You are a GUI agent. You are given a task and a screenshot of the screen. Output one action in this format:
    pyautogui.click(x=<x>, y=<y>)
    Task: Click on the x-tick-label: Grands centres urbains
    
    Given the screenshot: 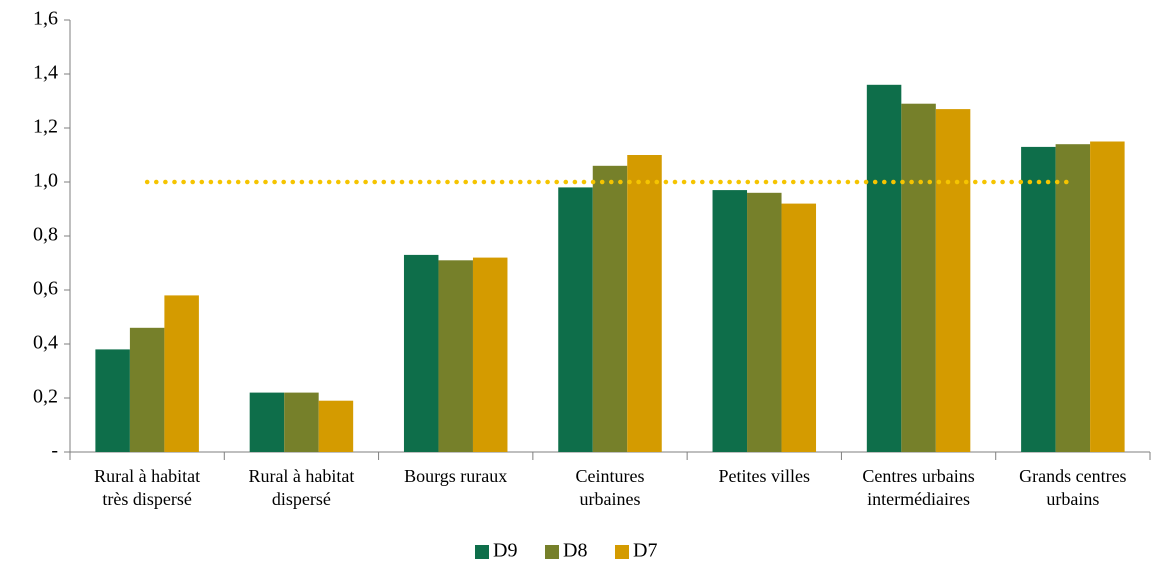 What is the action you would take?
    pyautogui.click(x=1072, y=487)
    